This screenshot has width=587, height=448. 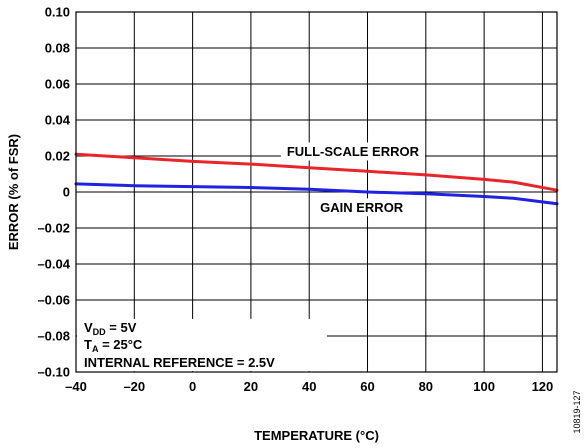 I want to click on series-layer, so click(x=316, y=179).